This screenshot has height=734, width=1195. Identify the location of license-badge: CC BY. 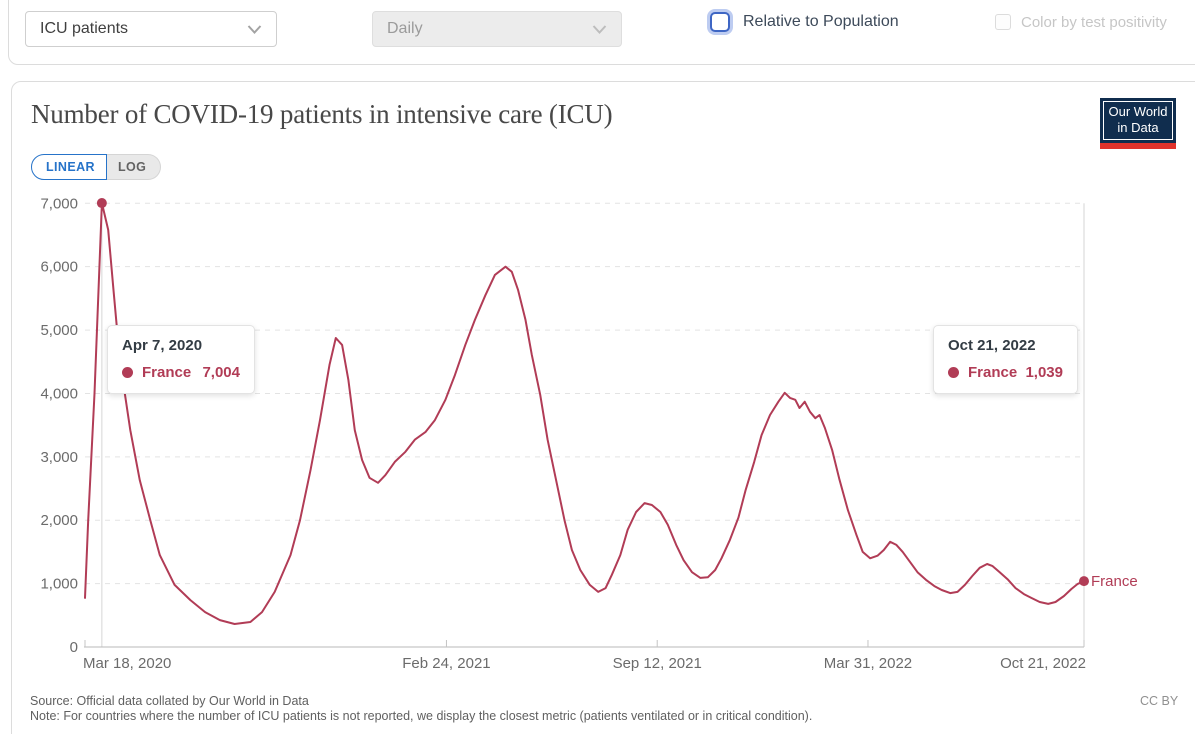
(1159, 701).